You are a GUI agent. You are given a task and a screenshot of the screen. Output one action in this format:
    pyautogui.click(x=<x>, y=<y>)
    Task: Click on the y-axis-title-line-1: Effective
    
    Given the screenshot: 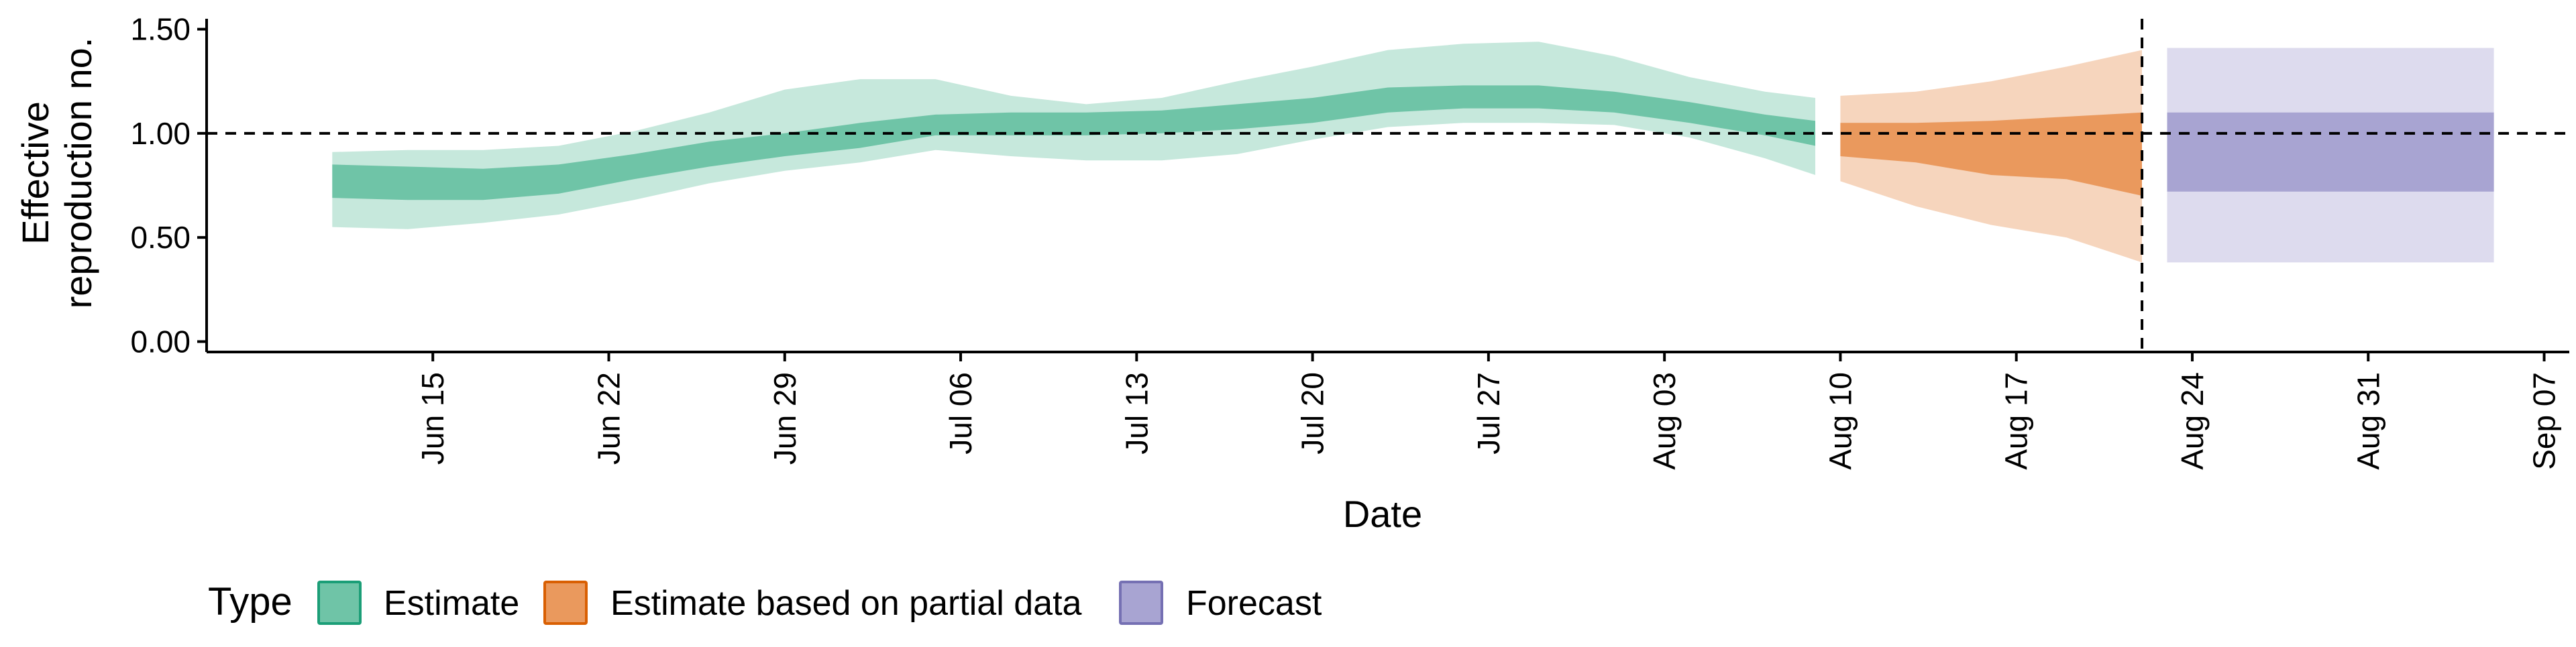 What is the action you would take?
    pyautogui.click(x=35, y=173)
    